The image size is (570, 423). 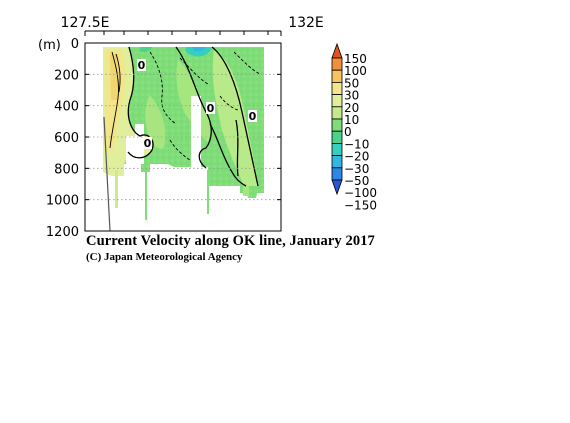 What do you see at coordinates (356, 181) in the screenshot?
I see `colorbar-label: −50` at bounding box center [356, 181].